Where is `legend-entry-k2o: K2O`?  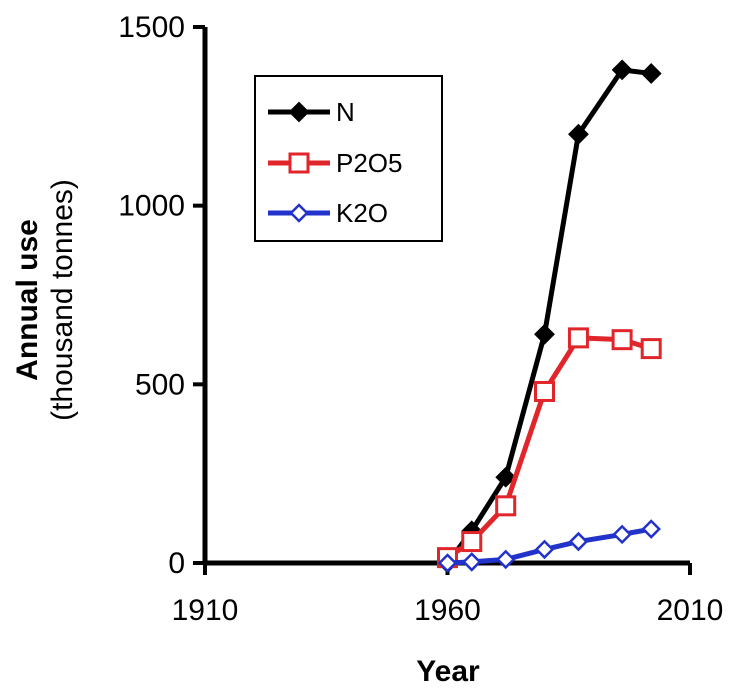
legend-entry-k2o: K2O is located at coordinates (328, 213).